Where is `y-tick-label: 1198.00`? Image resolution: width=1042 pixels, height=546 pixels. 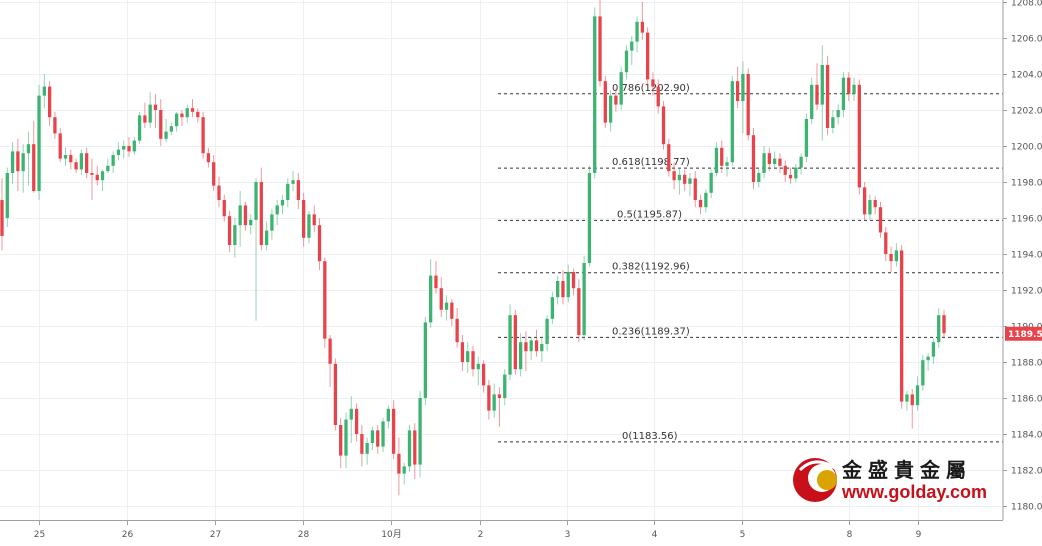
y-tick-label: 1198.00 is located at coordinates (1026, 184).